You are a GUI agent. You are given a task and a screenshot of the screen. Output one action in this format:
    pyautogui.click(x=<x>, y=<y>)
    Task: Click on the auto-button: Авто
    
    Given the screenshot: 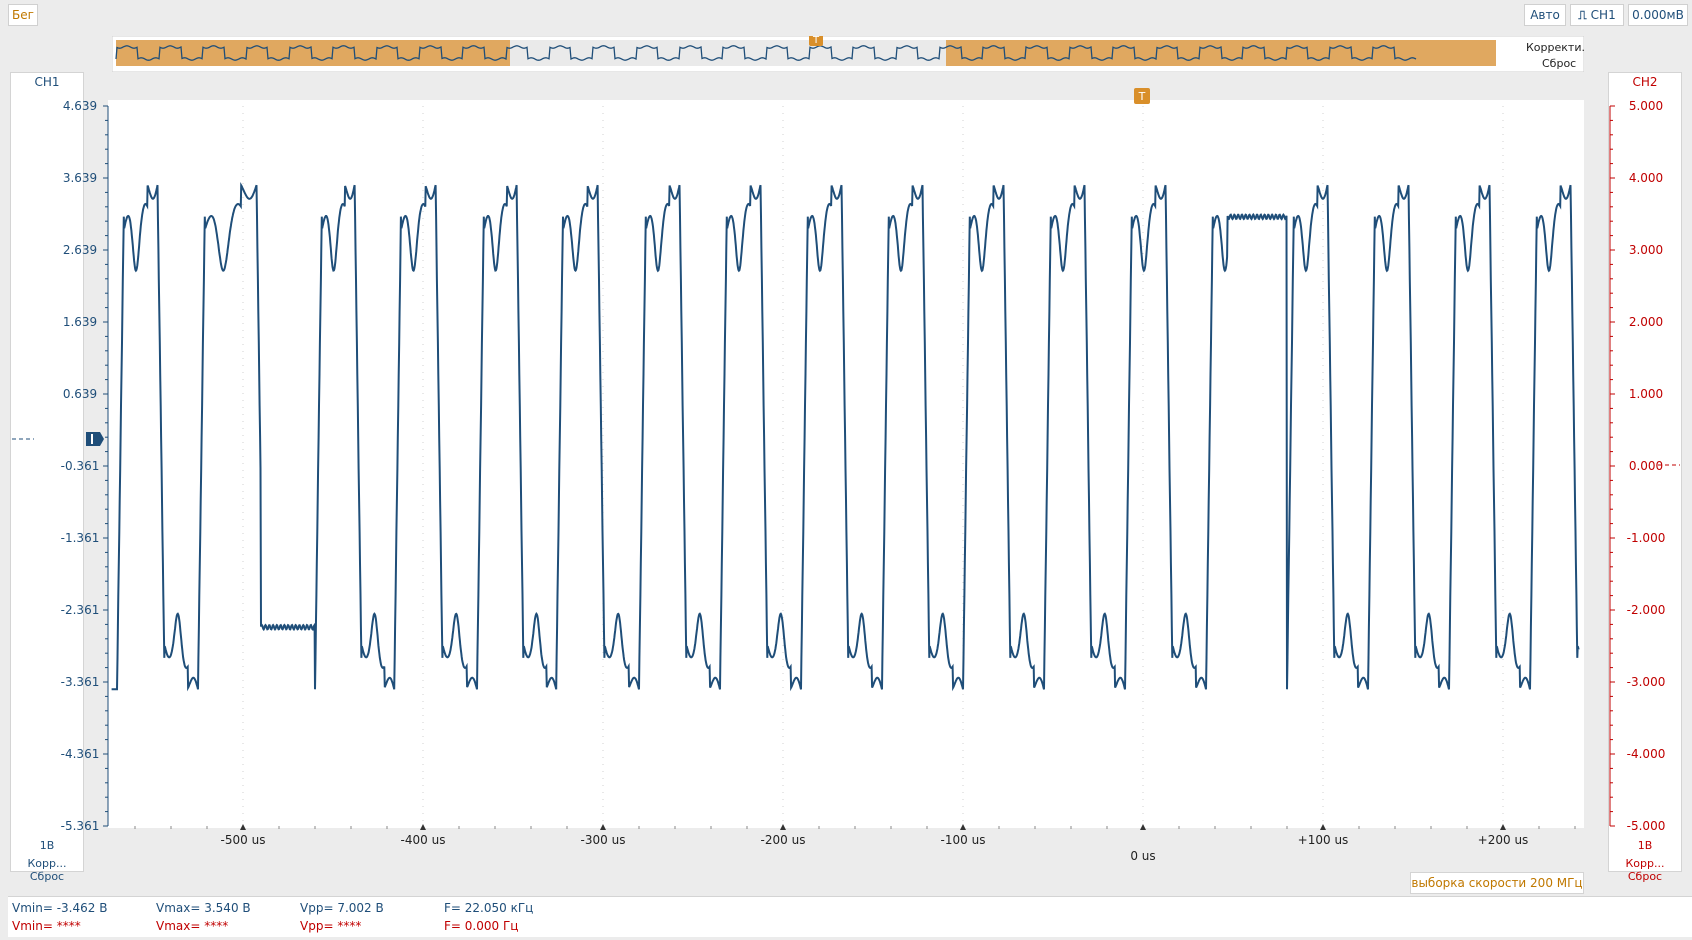 What is the action you would take?
    pyautogui.click(x=1545, y=15)
    